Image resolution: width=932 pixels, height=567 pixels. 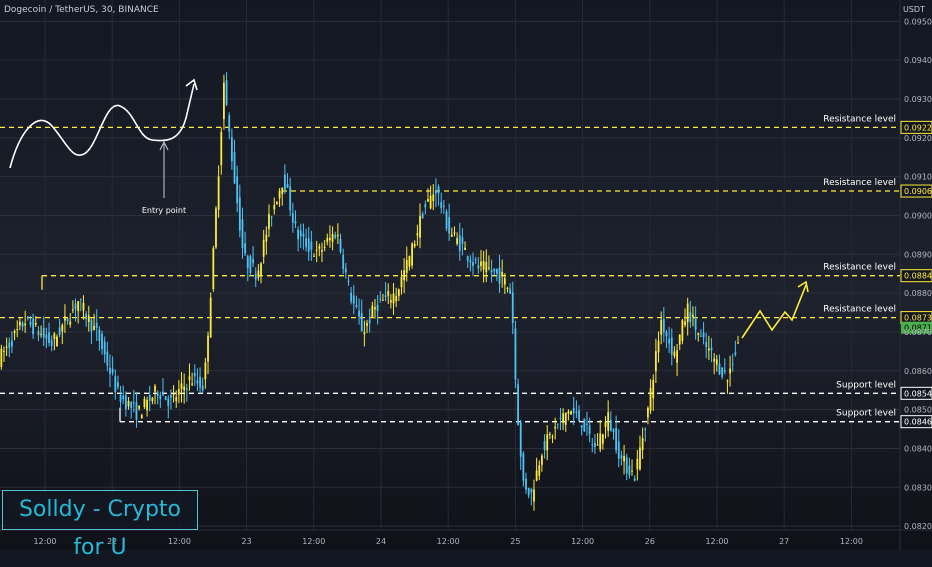 What do you see at coordinates (918, 328) in the screenshot?
I see `current-price-label: 0.08711` at bounding box center [918, 328].